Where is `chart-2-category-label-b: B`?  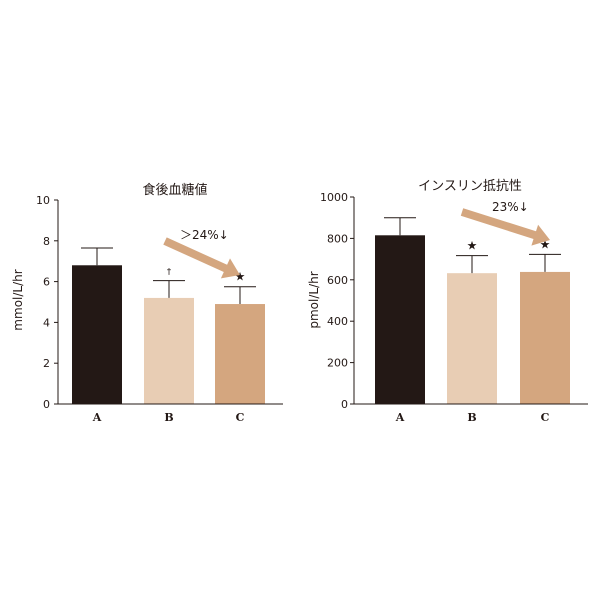 chart-2-category-label-b: B is located at coordinates (471, 417).